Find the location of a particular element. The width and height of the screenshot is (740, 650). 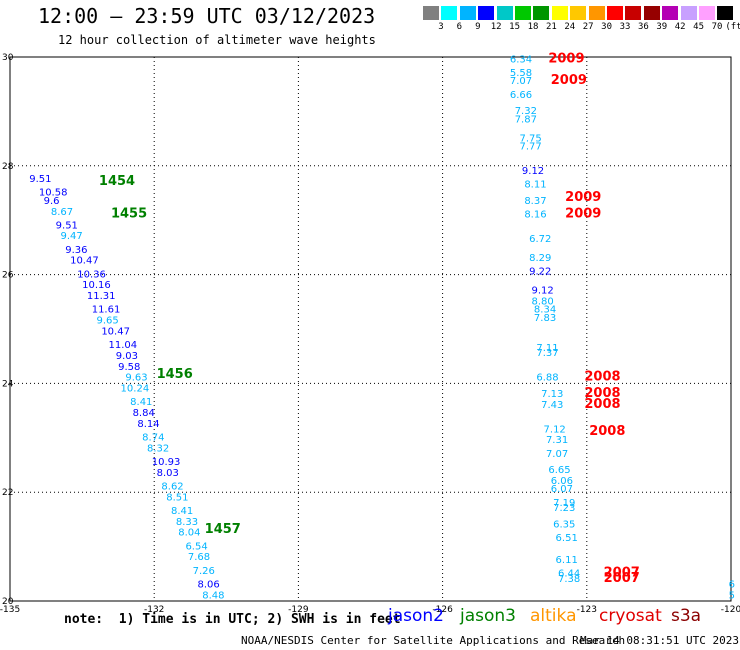

y-tick-label: 28 is located at coordinates (8, 167).